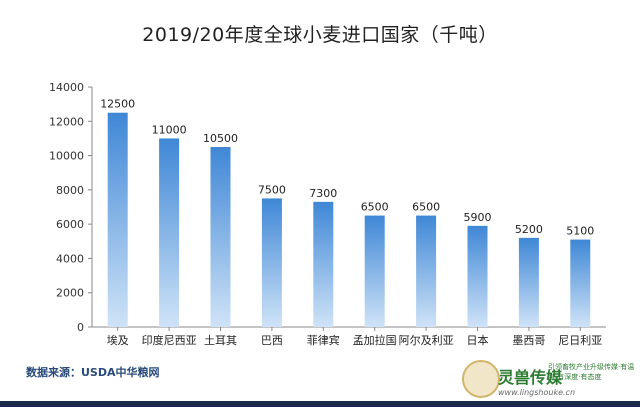 Image resolution: width=640 pixels, height=407 pixels. What do you see at coordinates (528, 340) in the screenshot?
I see `x-tick-label: 墨西哥` at bounding box center [528, 340].